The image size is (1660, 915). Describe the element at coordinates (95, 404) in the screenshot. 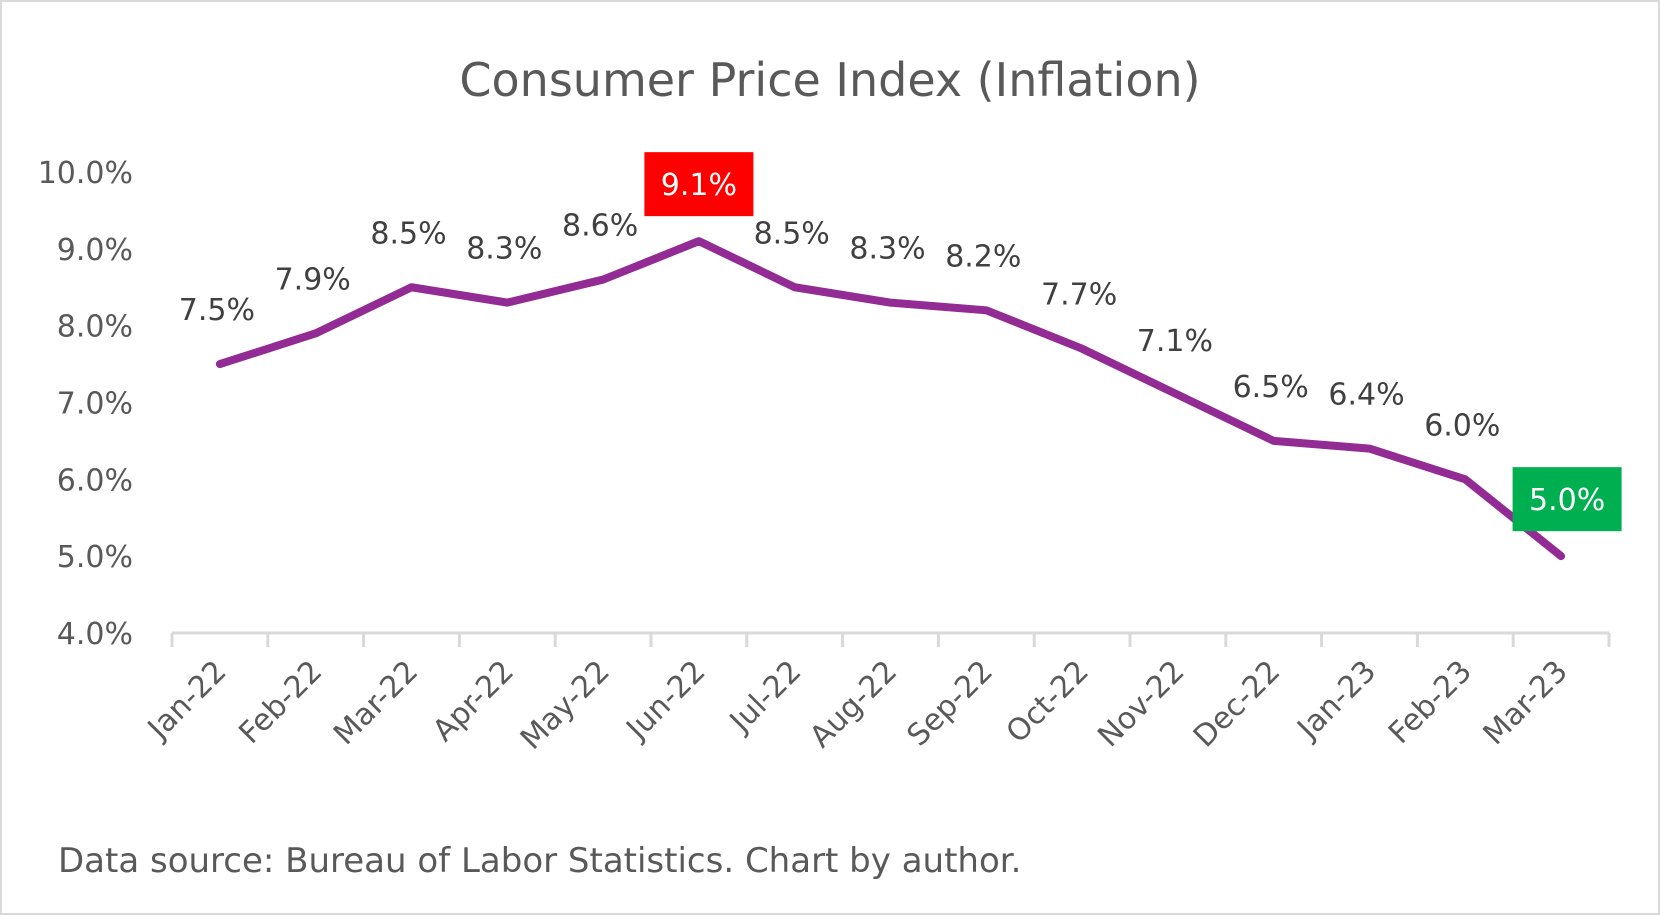

I see `y-tick-label: 7.0%` at that location.